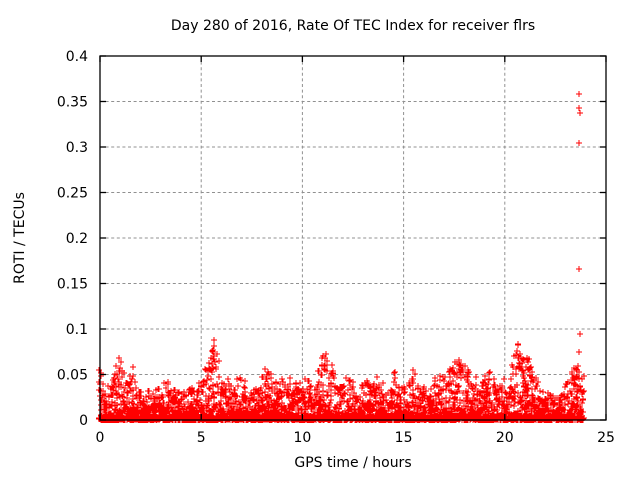 The image size is (640, 480). What do you see at coordinates (72, 285) in the screenshot?
I see `y-tick-label: 0.15` at bounding box center [72, 285].